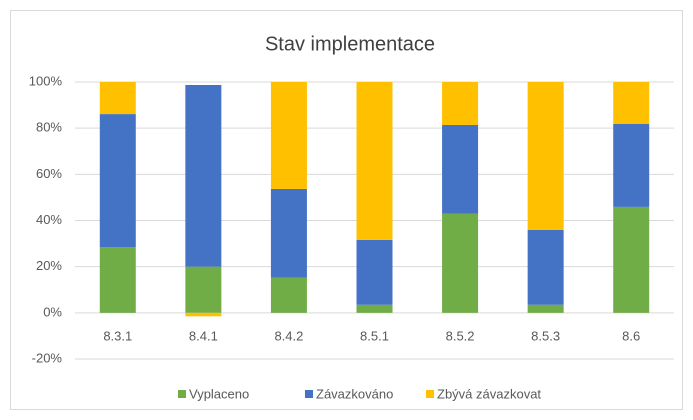  I want to click on legend-label: Zbývá závazkovat, so click(489, 393).